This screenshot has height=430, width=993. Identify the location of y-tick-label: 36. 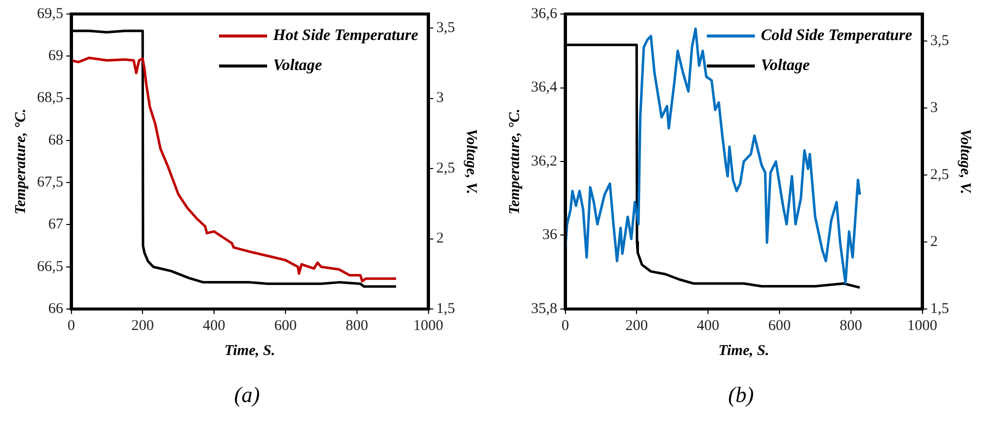
(550, 235).